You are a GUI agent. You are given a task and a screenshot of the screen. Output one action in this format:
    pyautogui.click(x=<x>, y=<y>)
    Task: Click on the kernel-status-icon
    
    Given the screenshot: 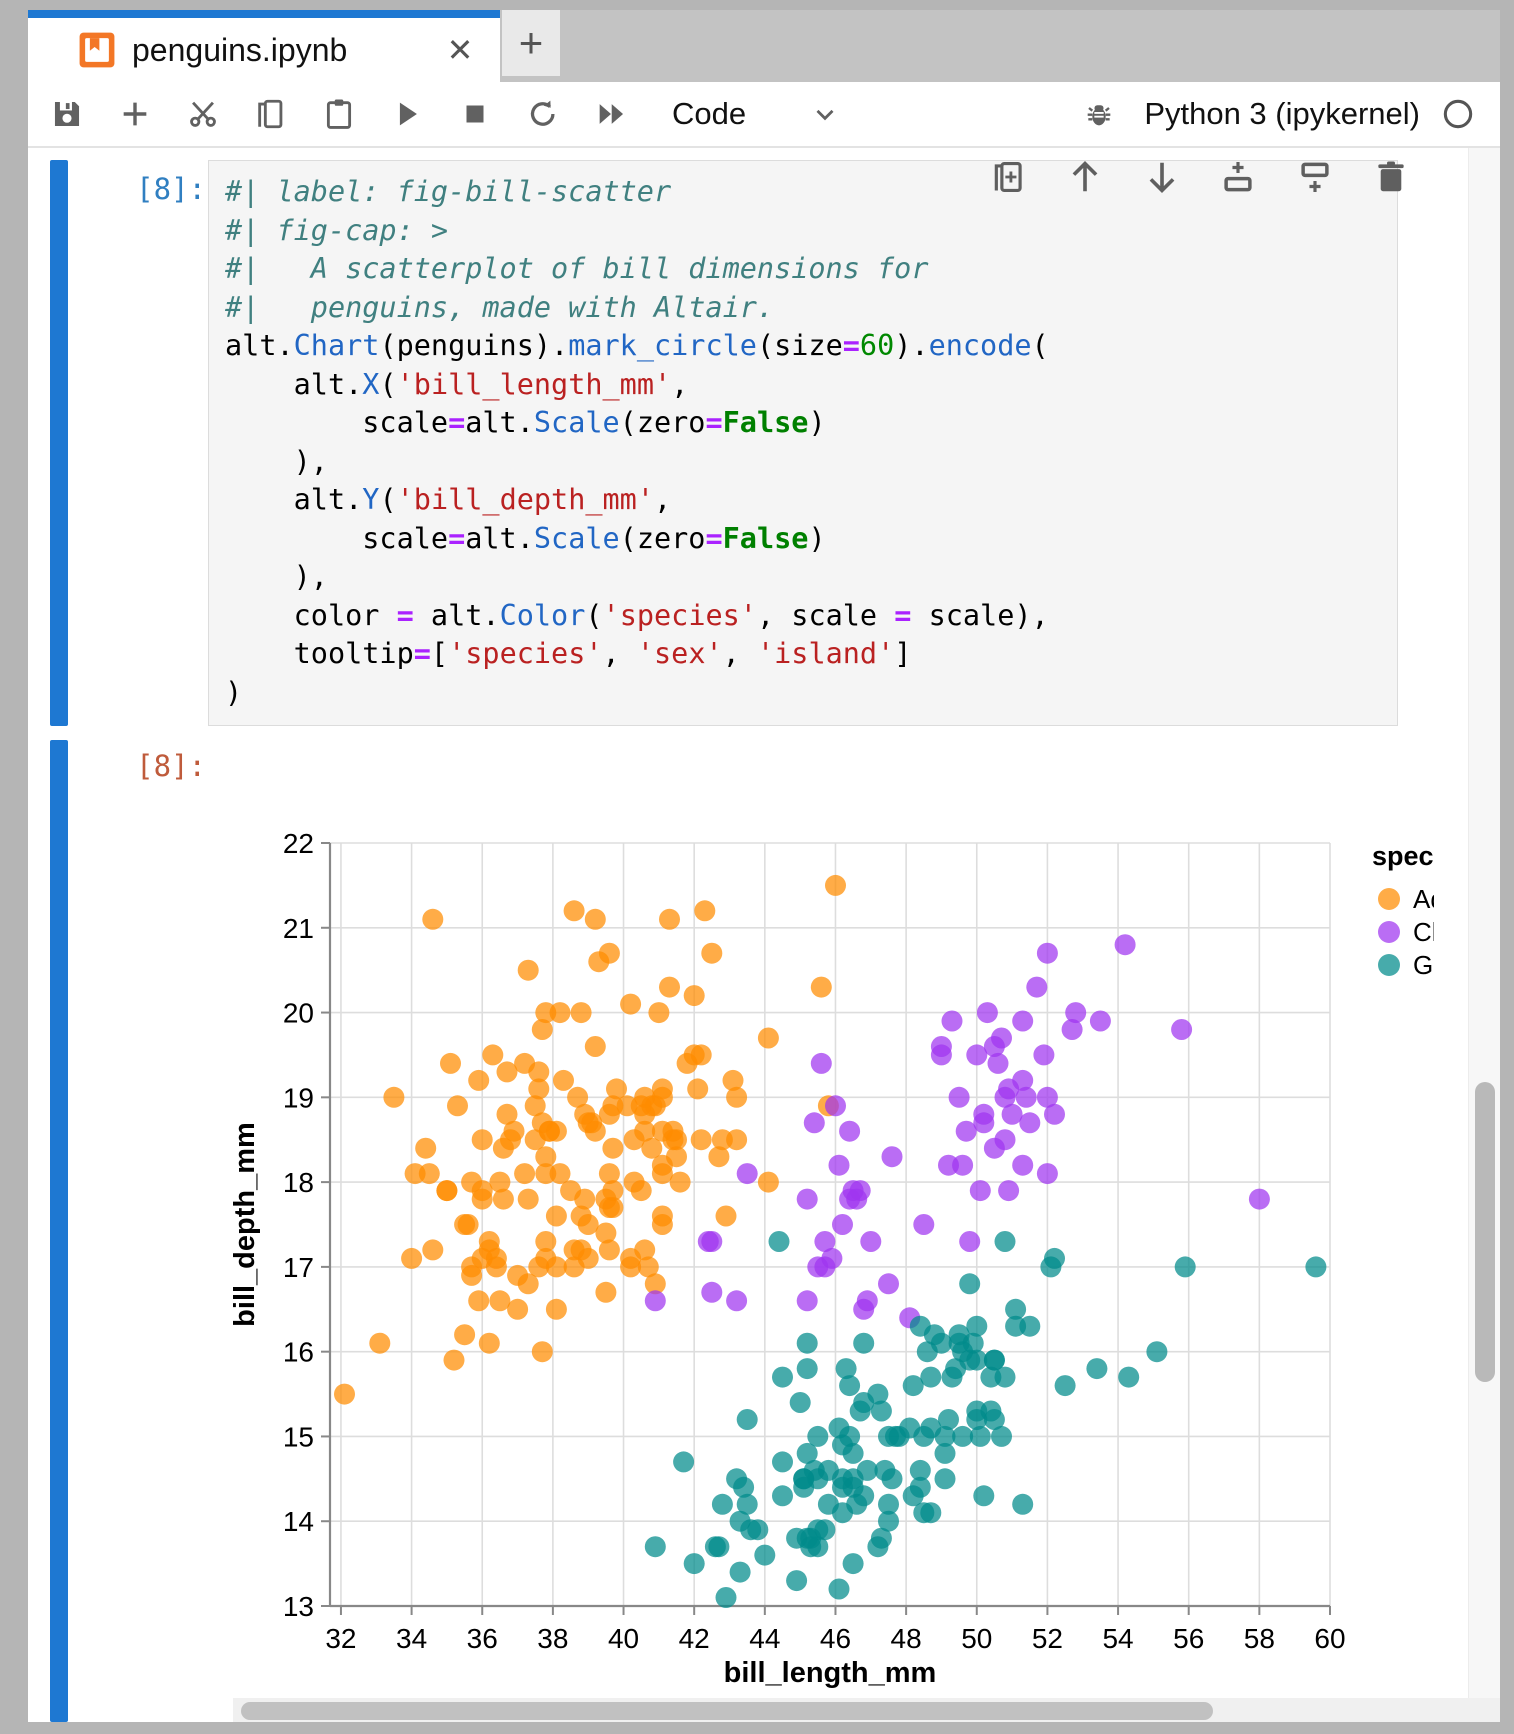 What is the action you would take?
    pyautogui.click(x=1458, y=114)
    